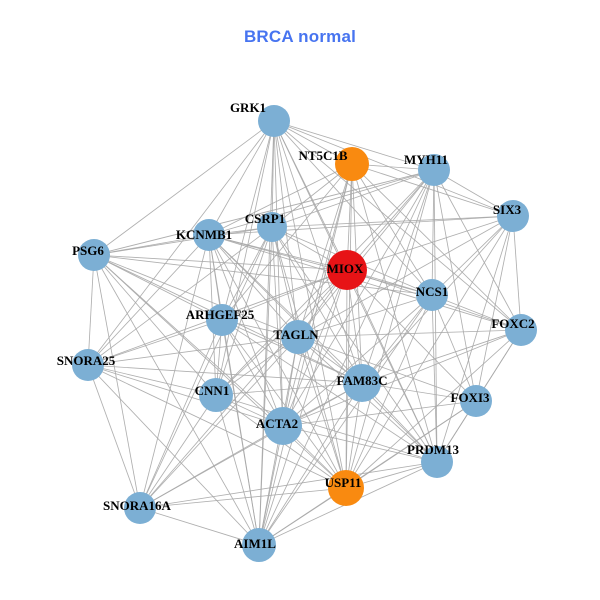  Describe the element at coordinates (255, 543) in the screenshot. I see `node-label-AIM1L: AIM1L` at that location.